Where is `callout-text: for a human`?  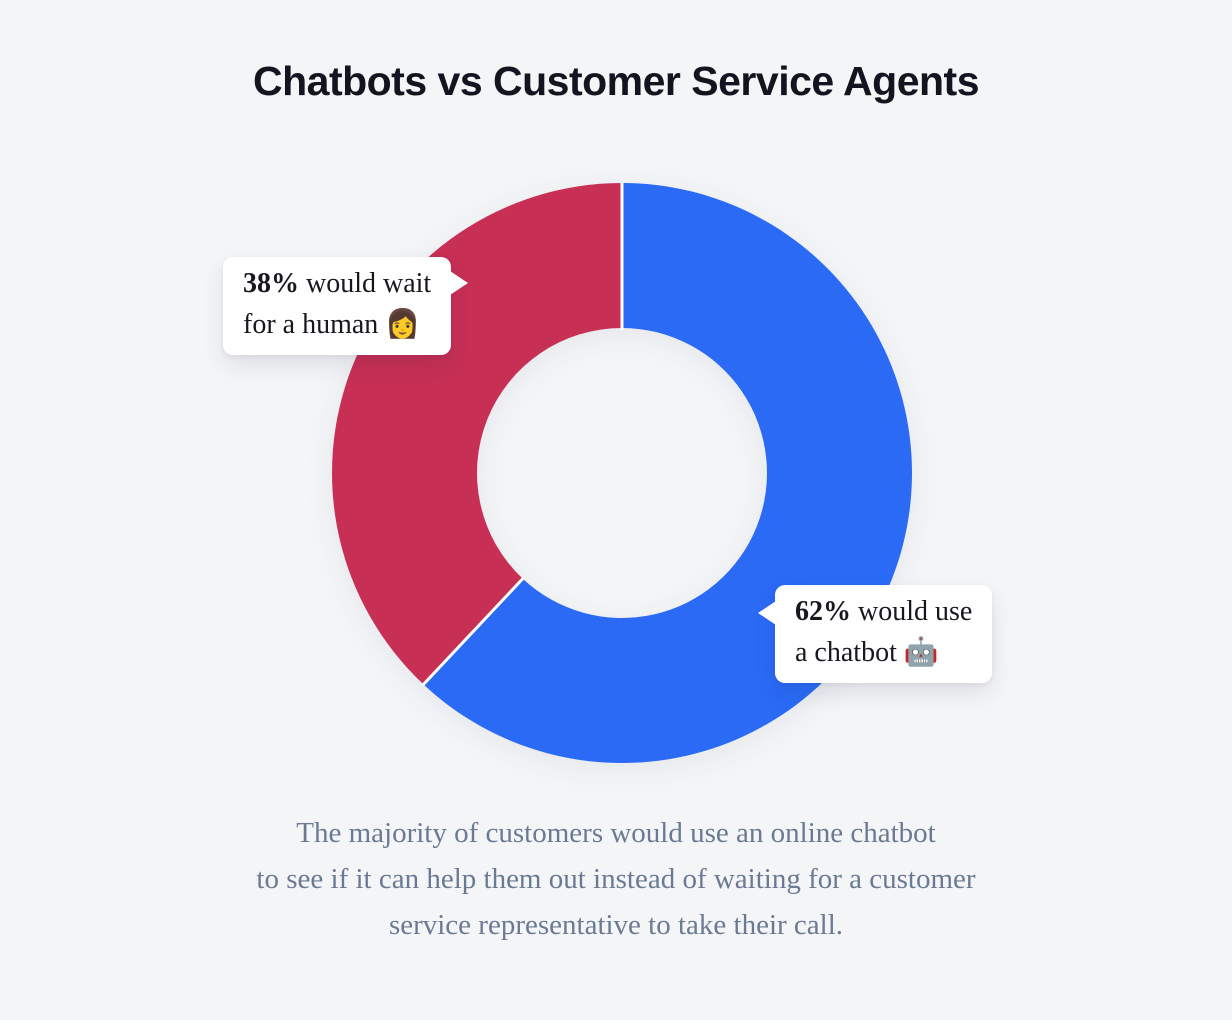
callout-text: for a human is located at coordinates (314, 324).